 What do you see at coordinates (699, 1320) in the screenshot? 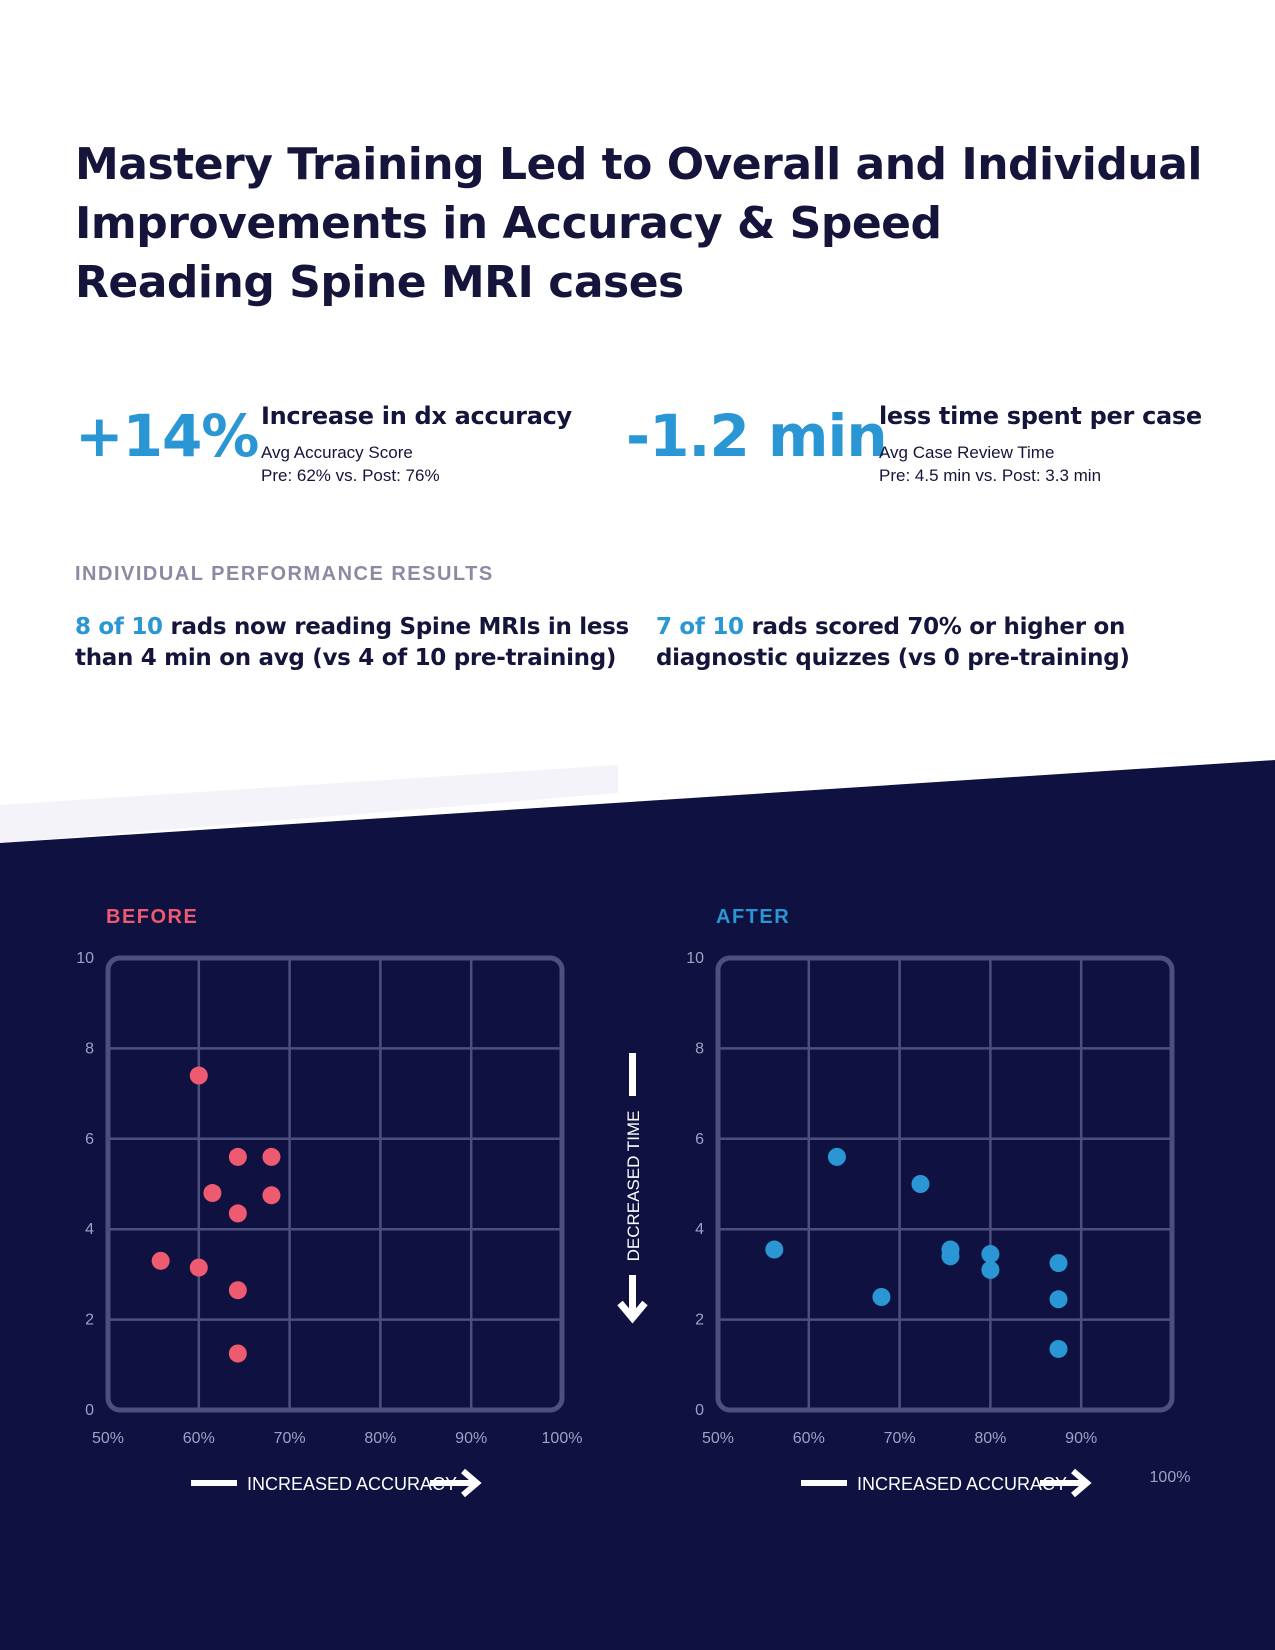
I see `after-y-tick-label: 2` at bounding box center [699, 1320].